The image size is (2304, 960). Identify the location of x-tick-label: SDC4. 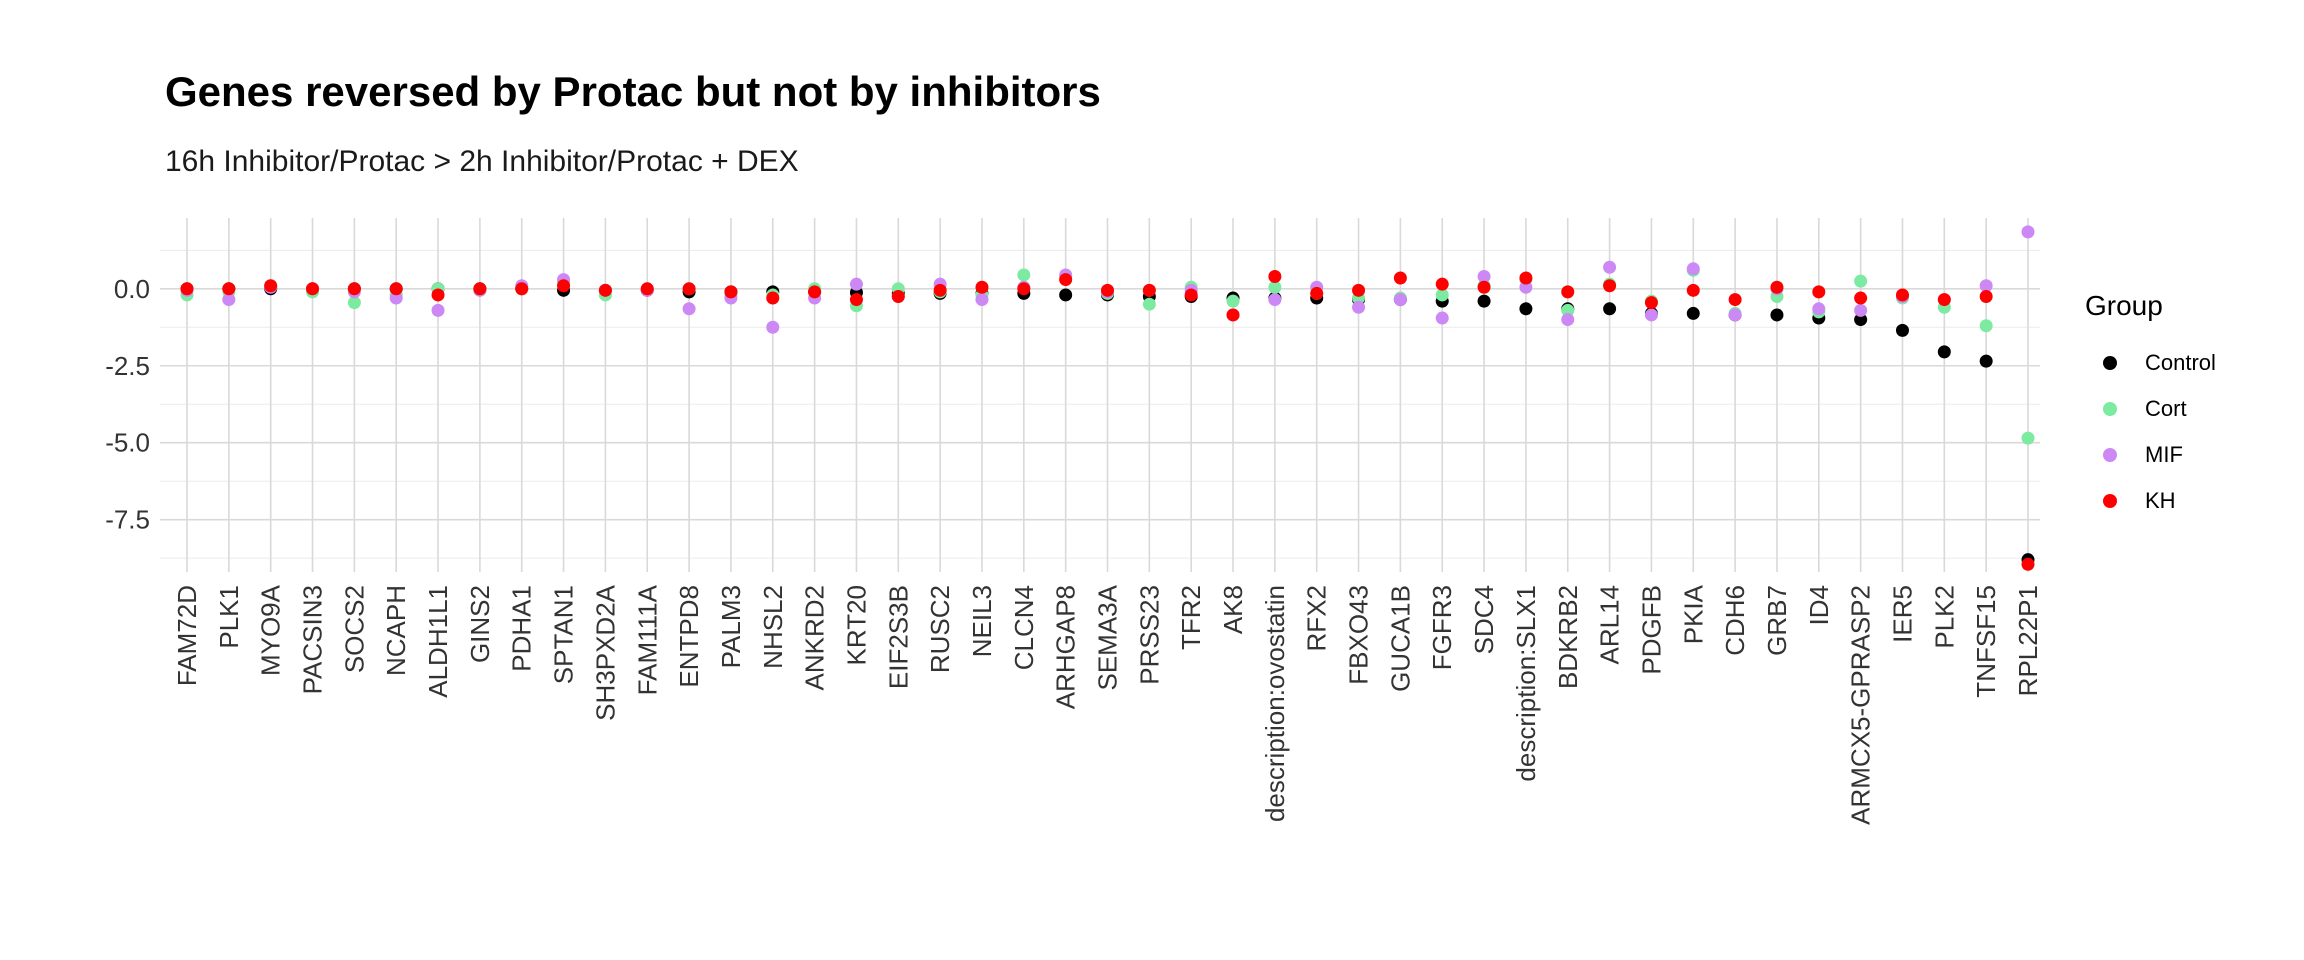
(1484, 619).